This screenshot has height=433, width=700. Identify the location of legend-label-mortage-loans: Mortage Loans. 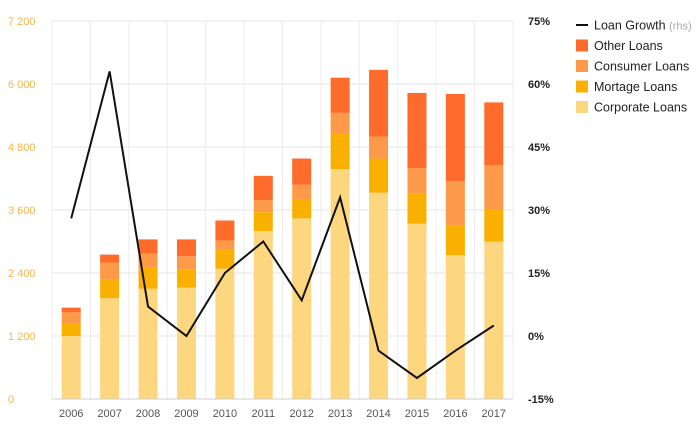
(635, 87).